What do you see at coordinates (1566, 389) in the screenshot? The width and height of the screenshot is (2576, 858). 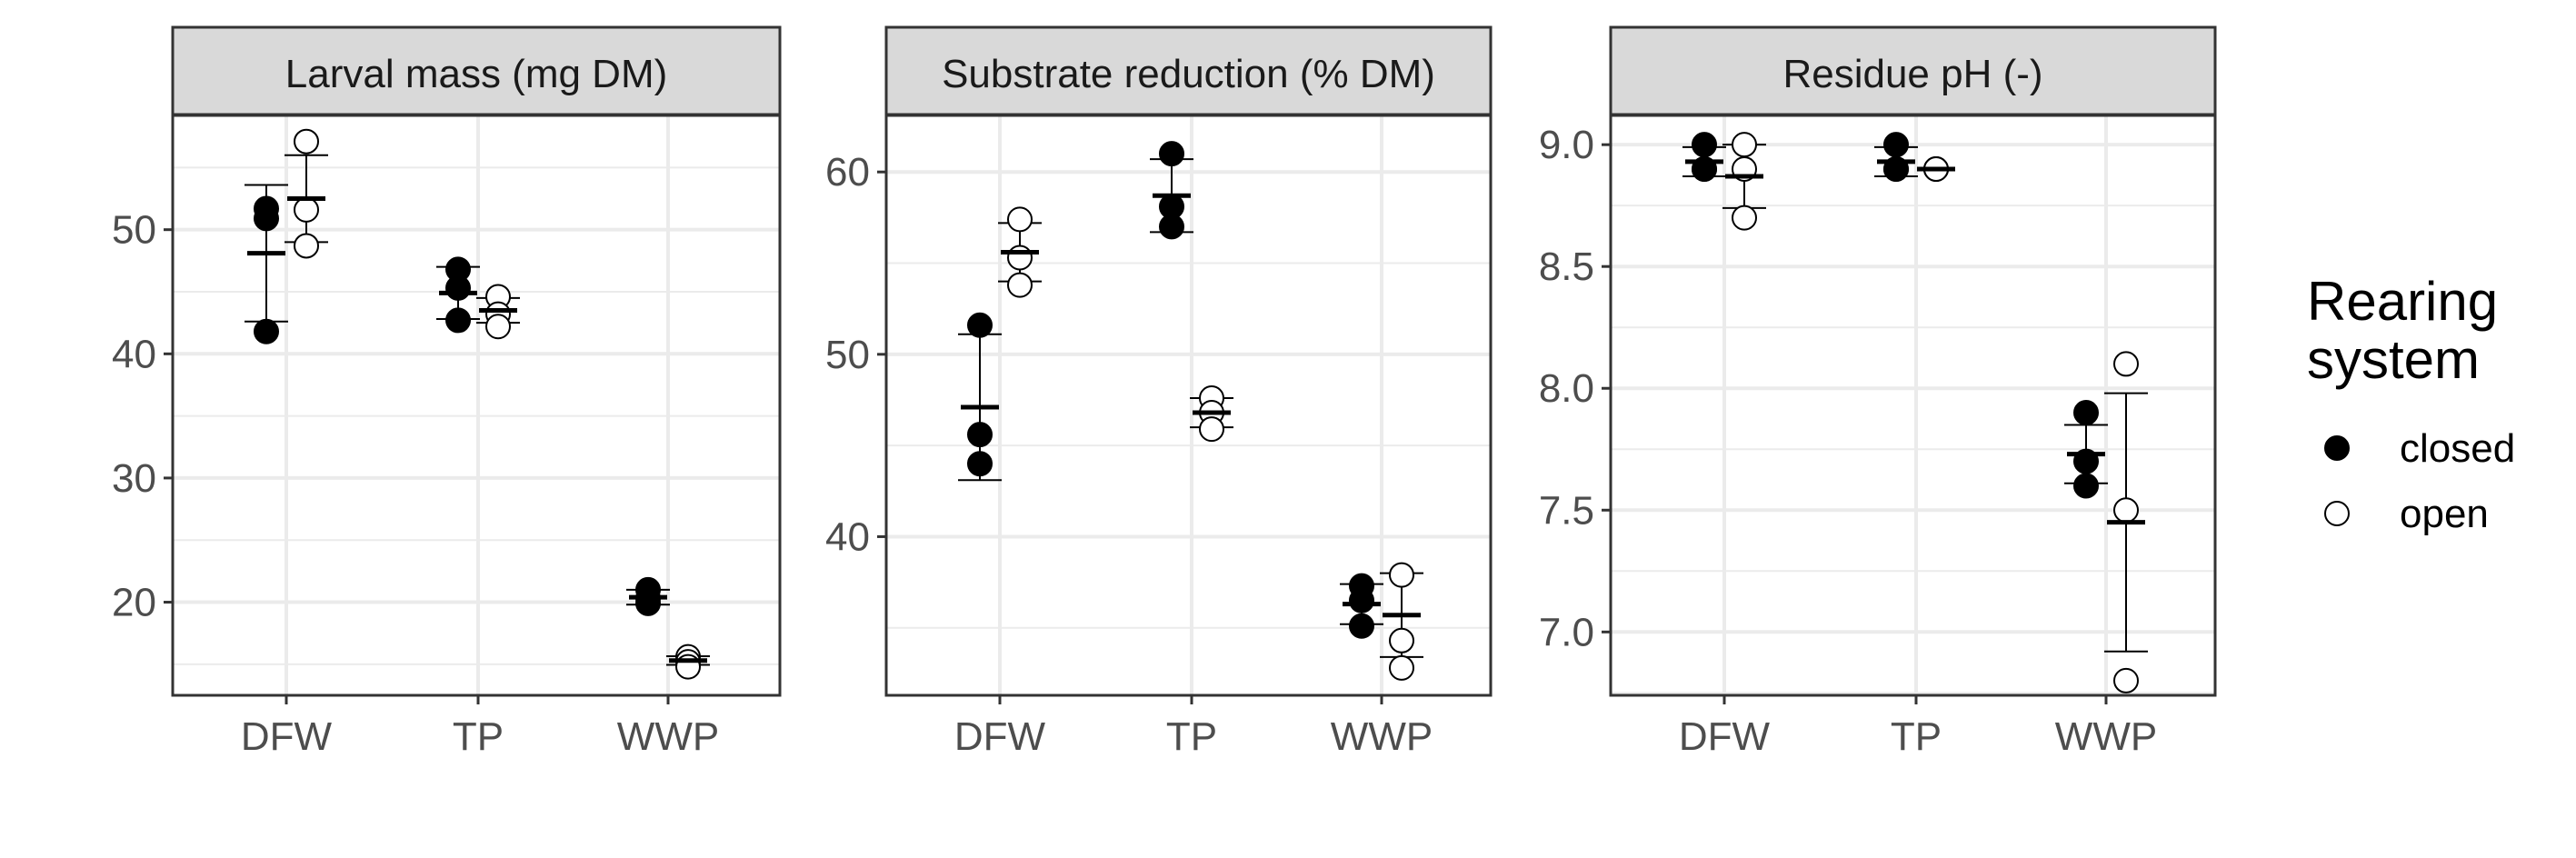 I see `y-tick-label: 8.0` at bounding box center [1566, 389].